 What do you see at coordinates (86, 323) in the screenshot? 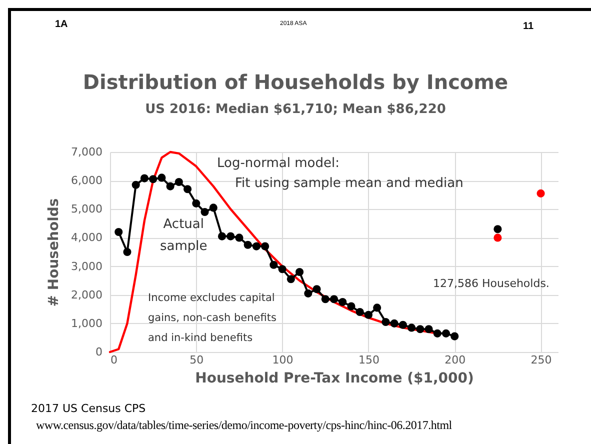
I see `y-tick-label: 1,000` at bounding box center [86, 323].